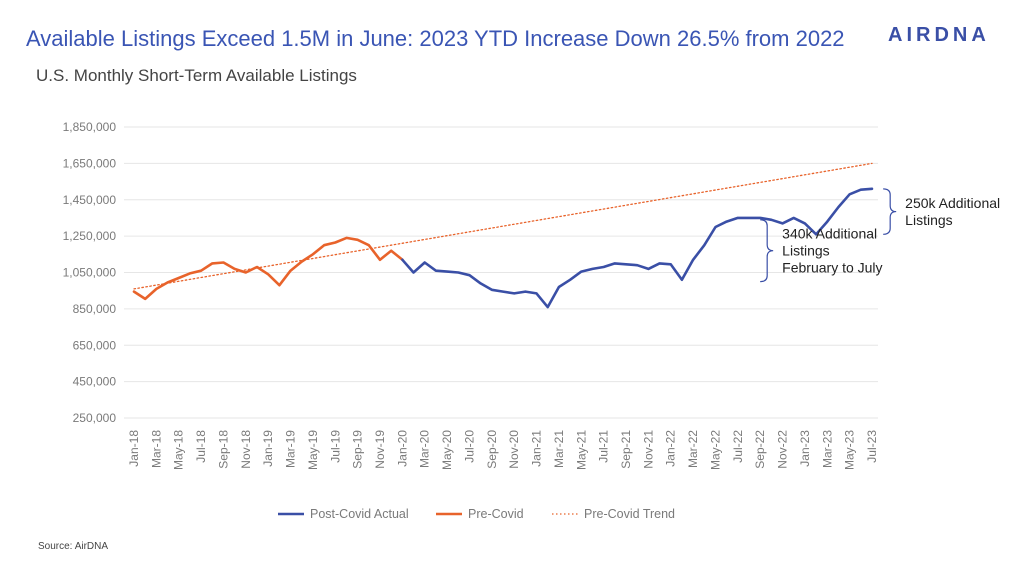 This screenshot has height=568, width=1024. I want to click on x-tick-label: Jan-23, so click(805, 448).